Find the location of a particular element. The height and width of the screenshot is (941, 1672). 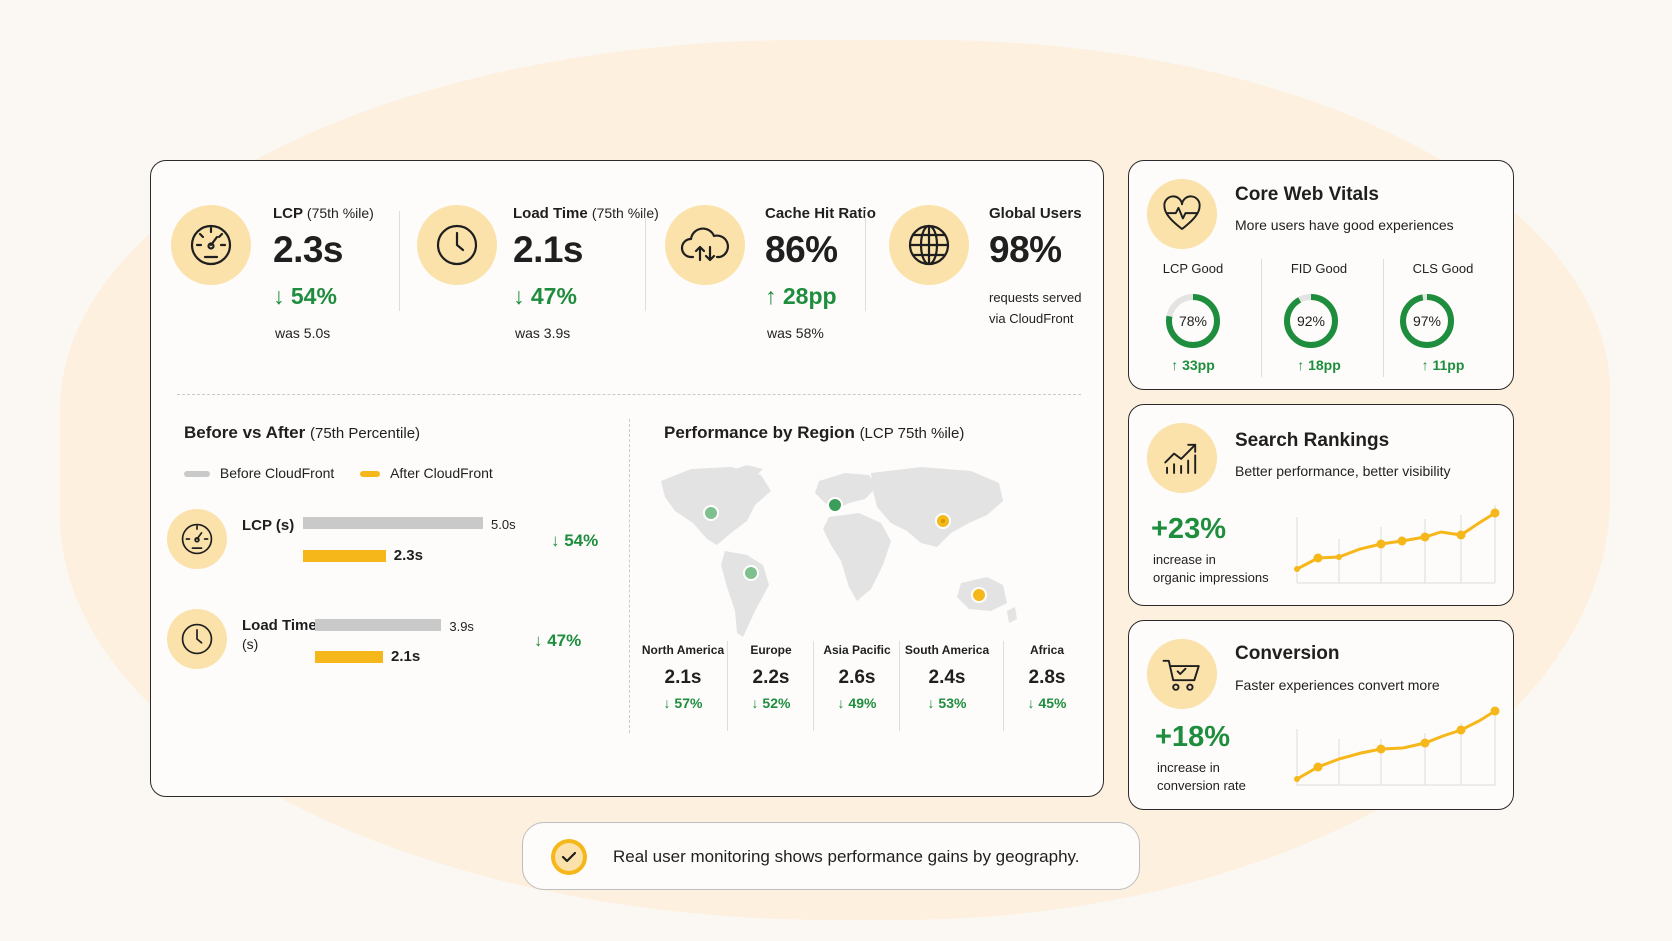

kpi-cache-title: Cache Hit Ratio is located at coordinates (820, 213).